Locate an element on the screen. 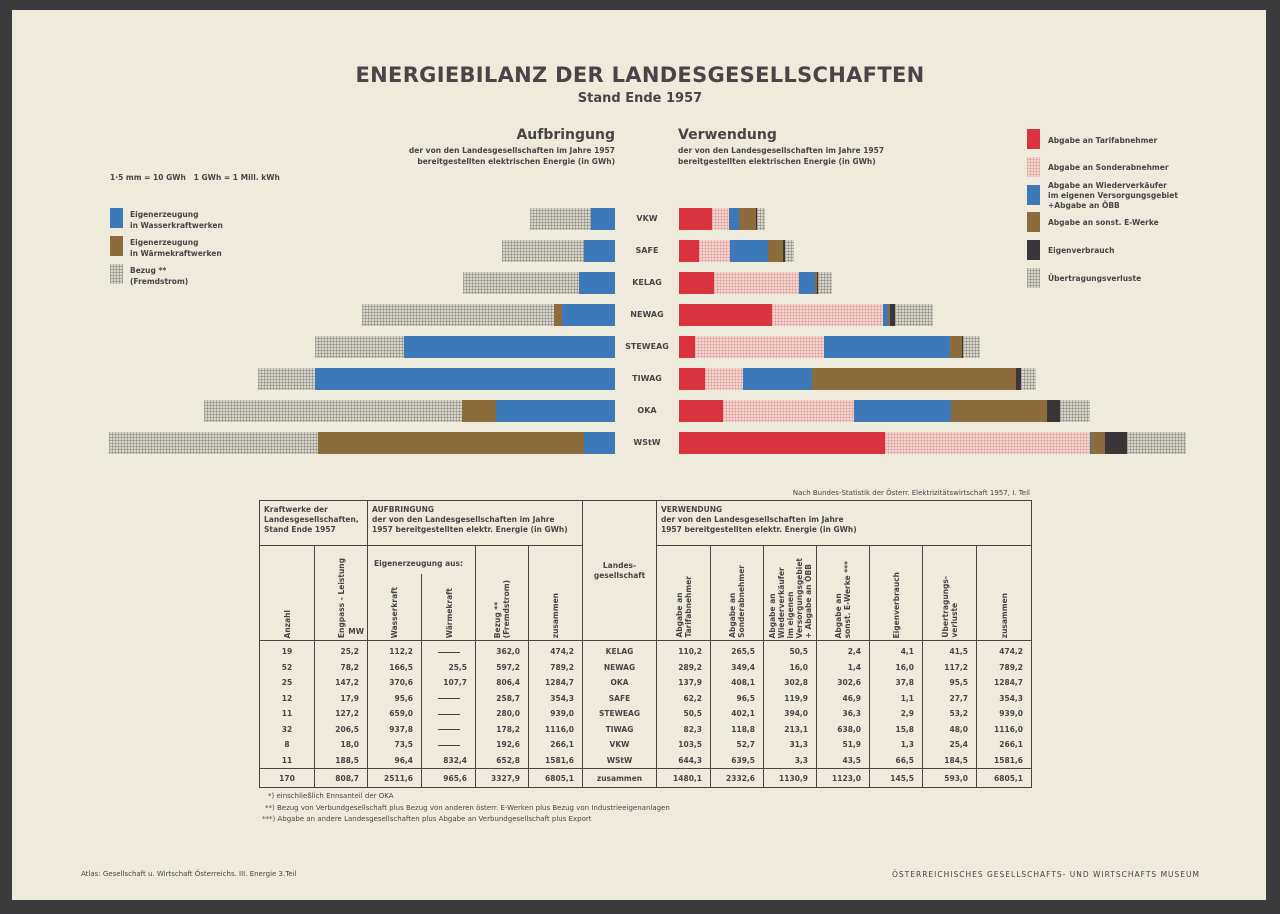 The image size is (1280, 914). table-cell: 408,1 is located at coordinates (737, 683).